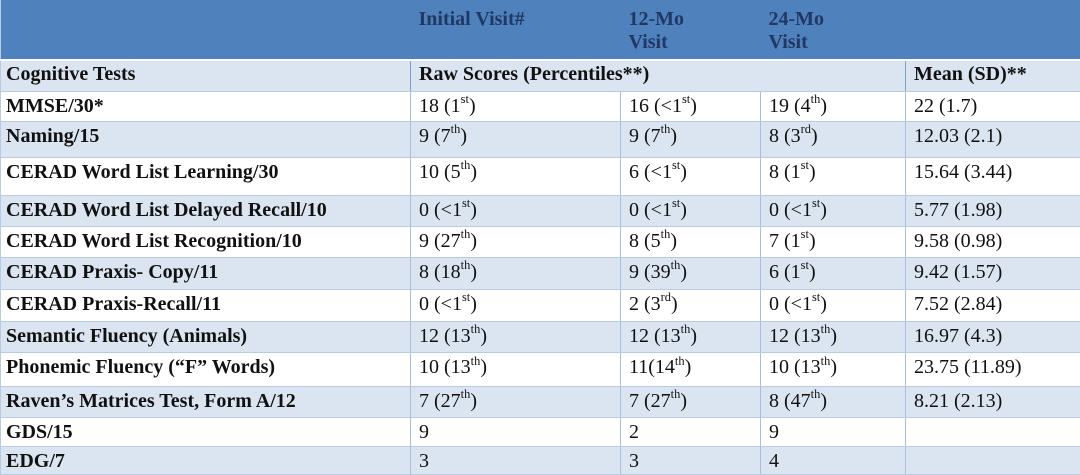 This screenshot has width=1080, height=475. I want to click on visit-header-spacer-right, so click(992, 30).